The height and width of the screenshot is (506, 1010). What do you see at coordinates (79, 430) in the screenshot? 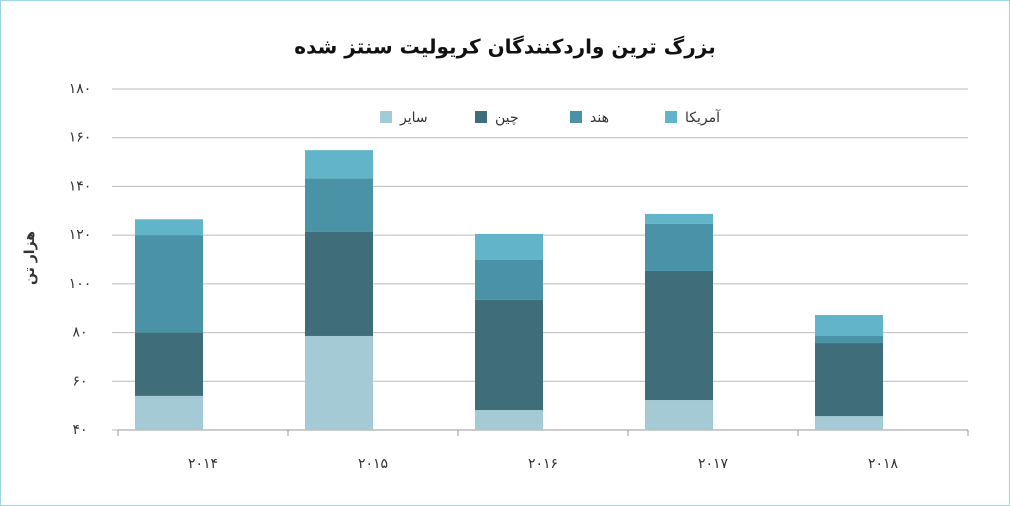
I see `y-tick-label: ۴۰` at bounding box center [79, 430].